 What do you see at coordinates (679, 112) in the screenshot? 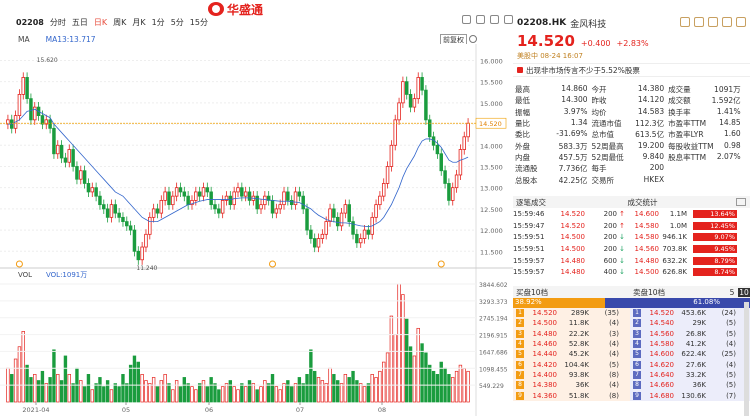
I see `stat-label: 换手率` at bounding box center [679, 112].